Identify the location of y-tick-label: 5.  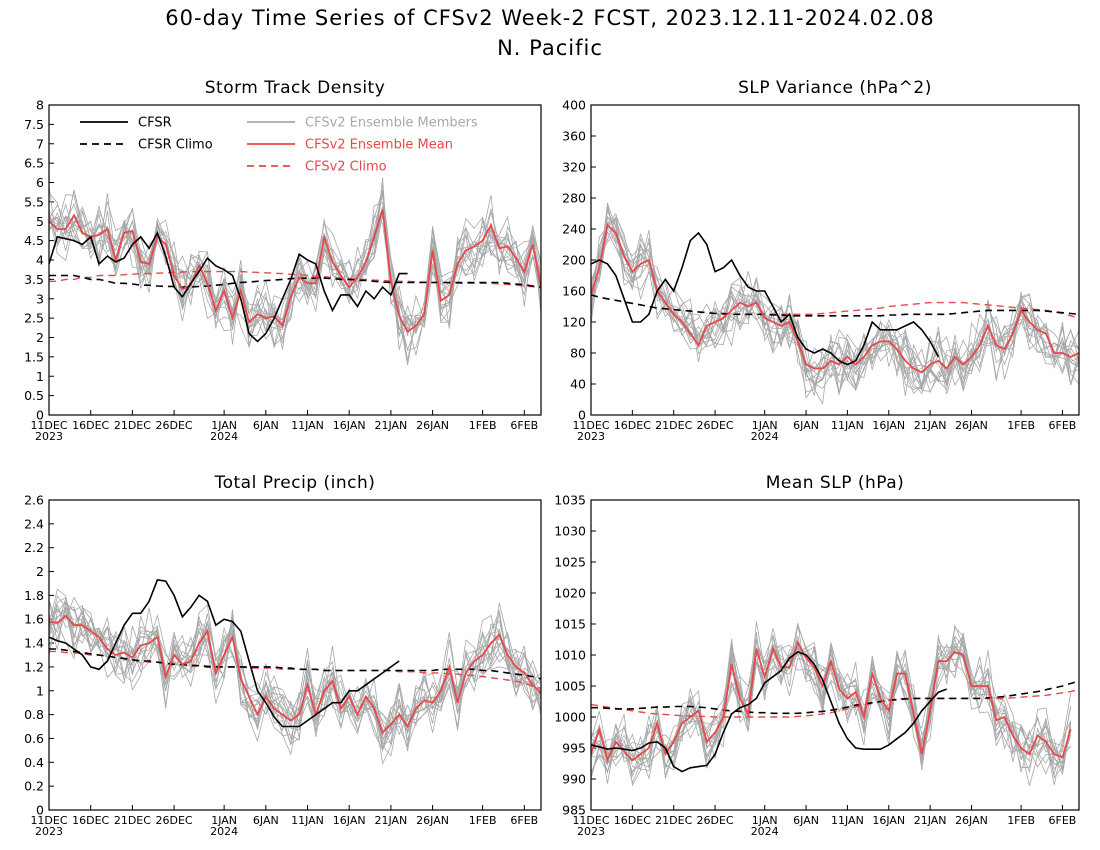
(40, 221).